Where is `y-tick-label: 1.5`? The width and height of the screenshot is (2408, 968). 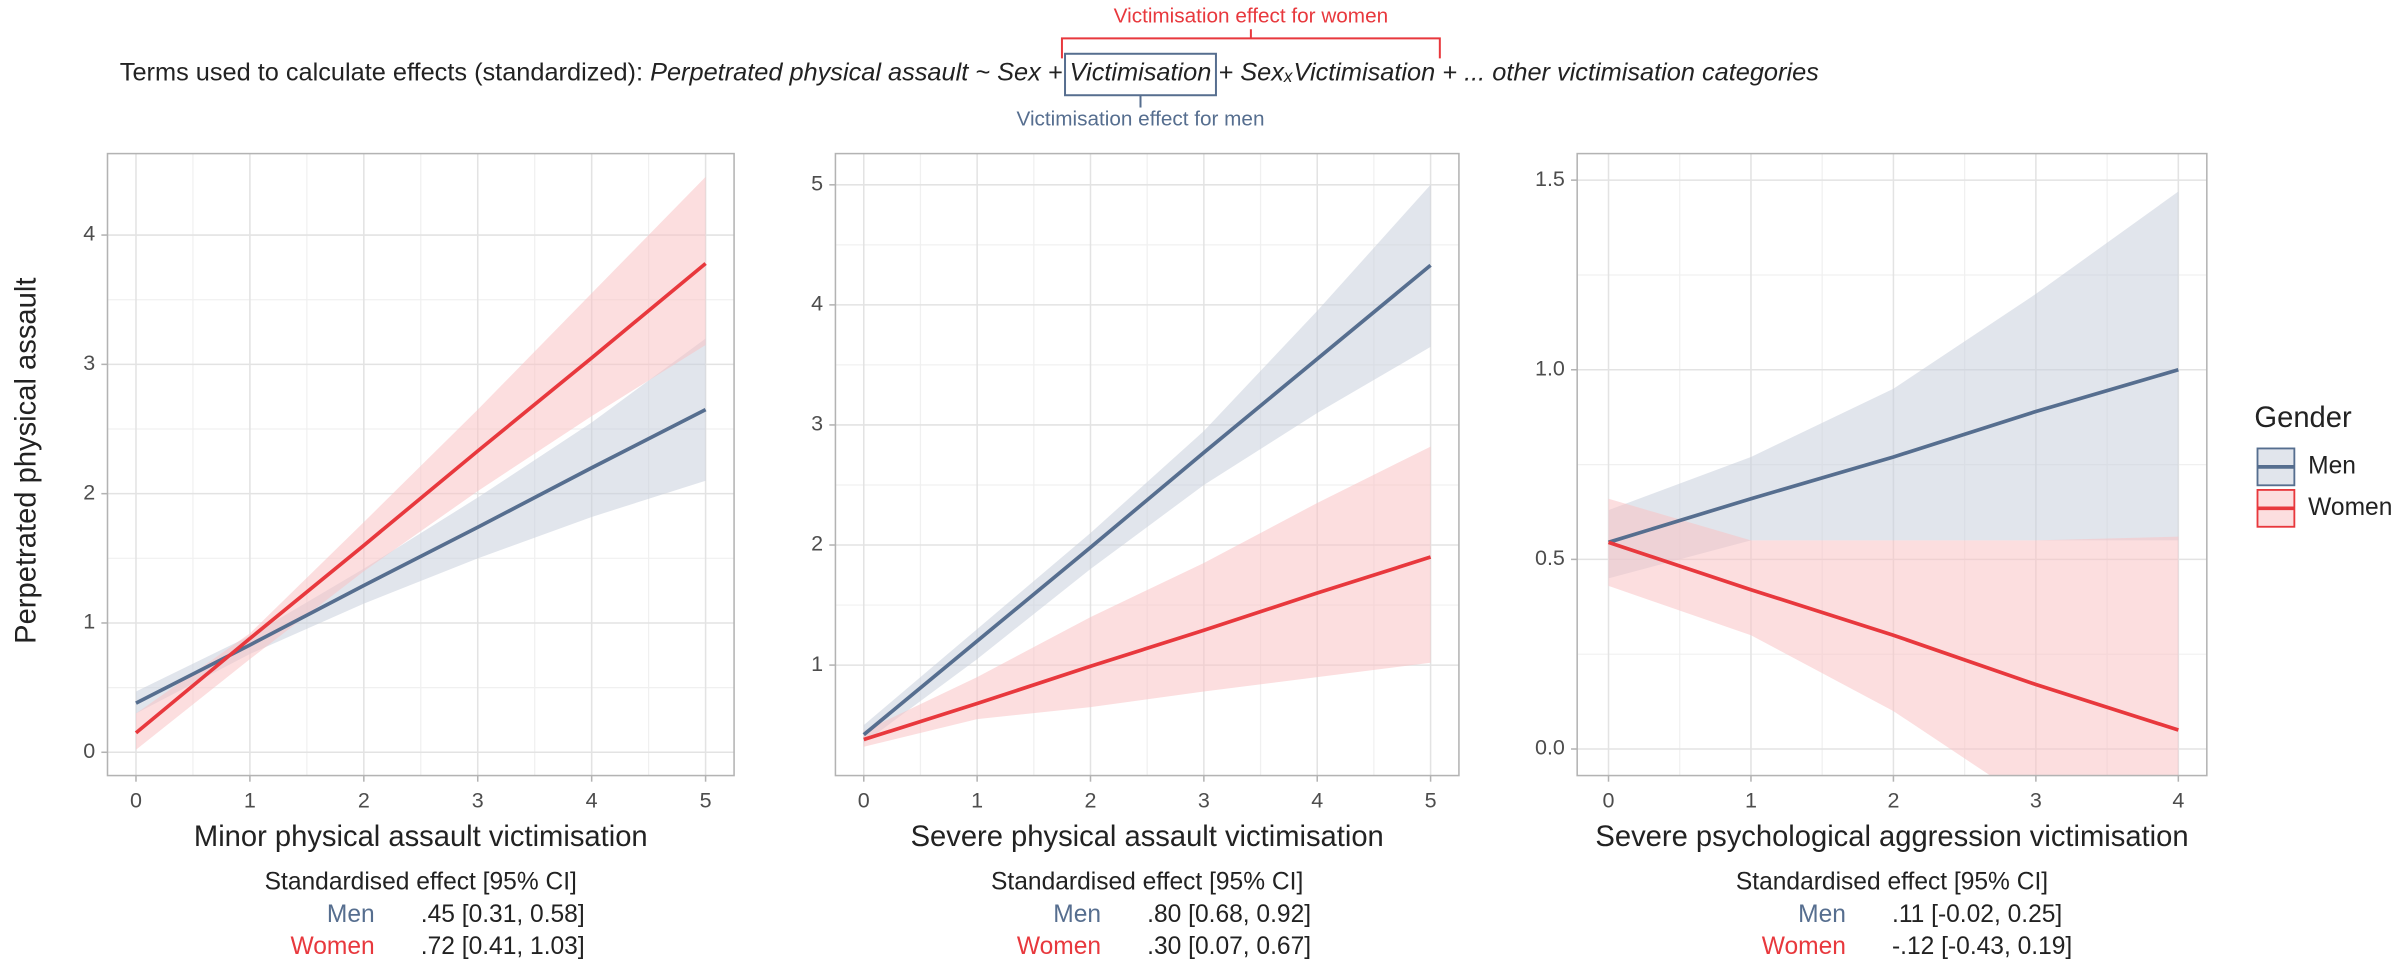
y-tick-label: 1.5 is located at coordinates (1550, 179).